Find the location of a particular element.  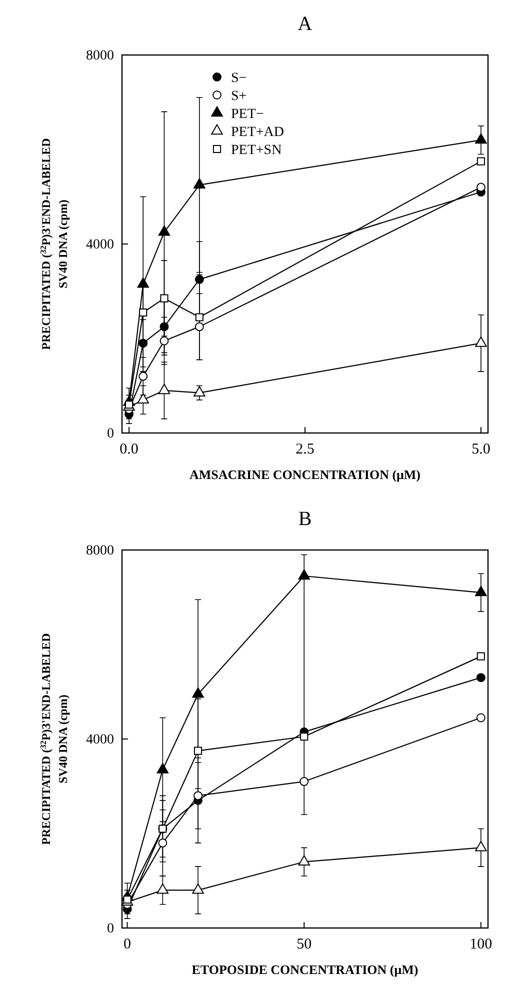

legend-label: PET+AD is located at coordinates (257, 132).